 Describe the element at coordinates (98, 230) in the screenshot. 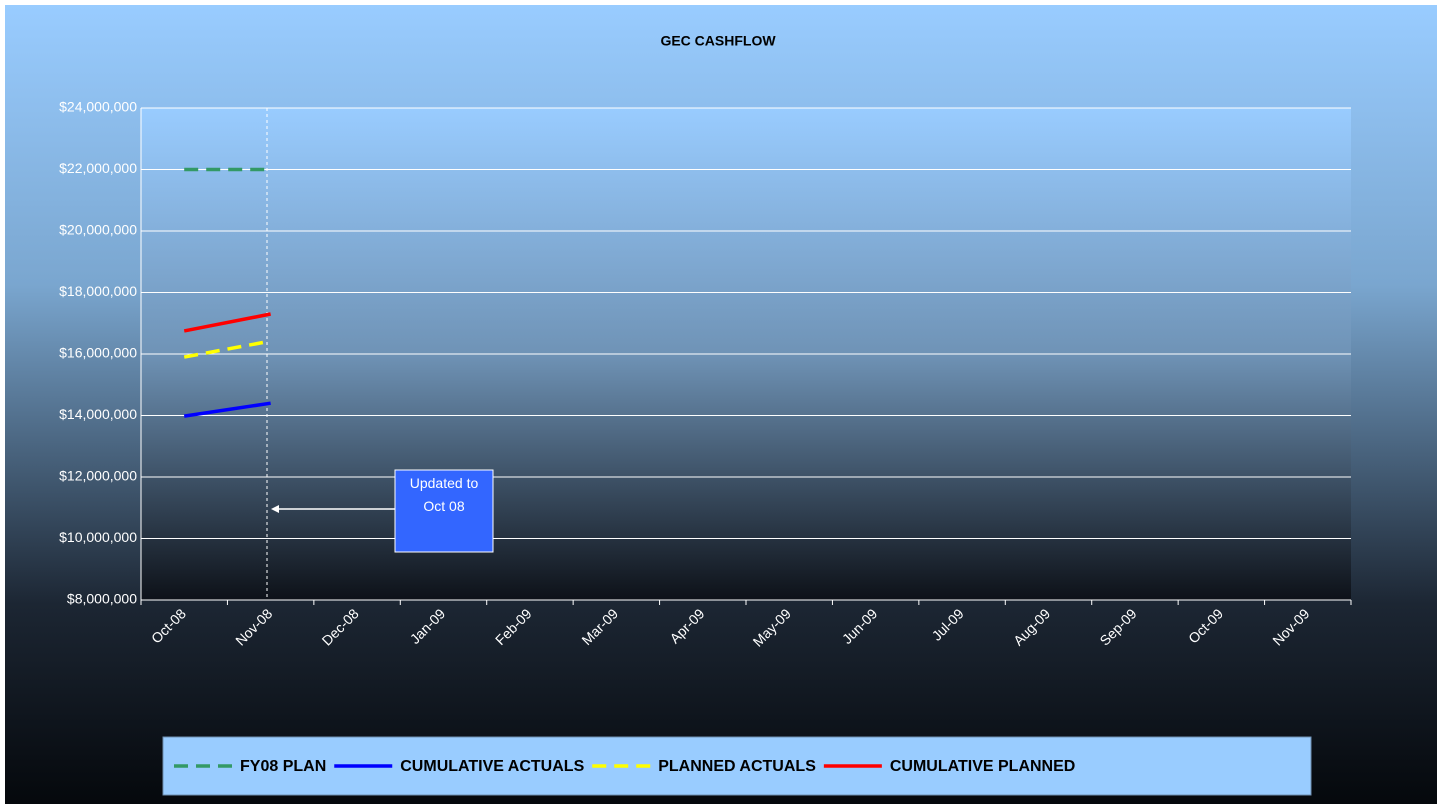

I see `y-tick-label: $20,000,000` at that location.